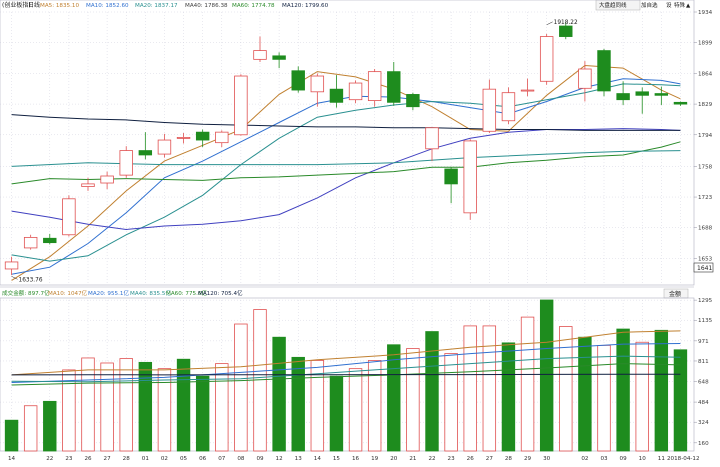 The width and height of the screenshot is (720, 467). I want to click on date-tick-label: 03, so click(604, 459).